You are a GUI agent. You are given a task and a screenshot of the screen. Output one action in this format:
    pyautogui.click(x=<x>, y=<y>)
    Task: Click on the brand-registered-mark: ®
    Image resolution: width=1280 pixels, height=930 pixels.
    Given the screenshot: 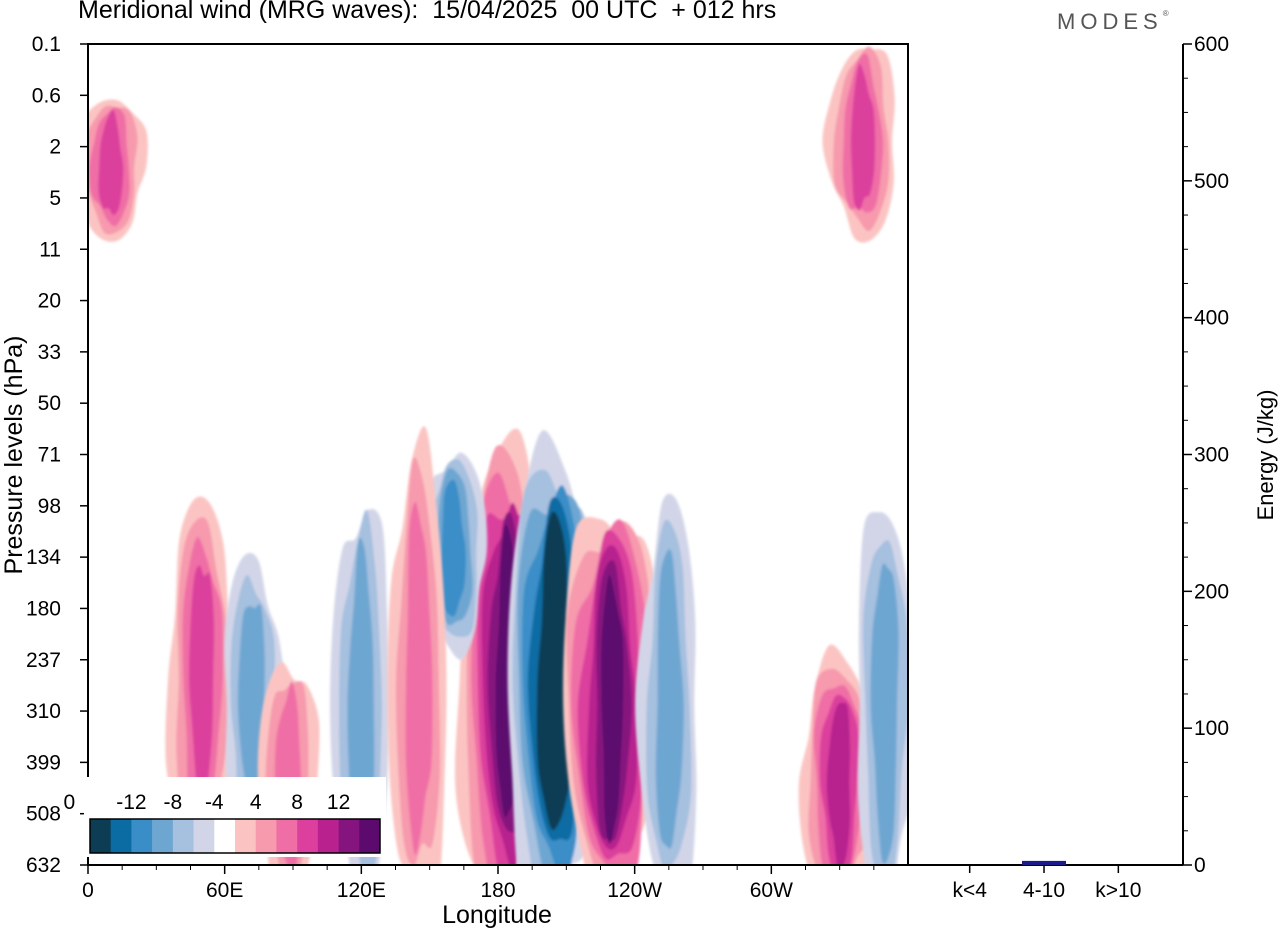 What is the action you would take?
    pyautogui.click(x=1165, y=13)
    